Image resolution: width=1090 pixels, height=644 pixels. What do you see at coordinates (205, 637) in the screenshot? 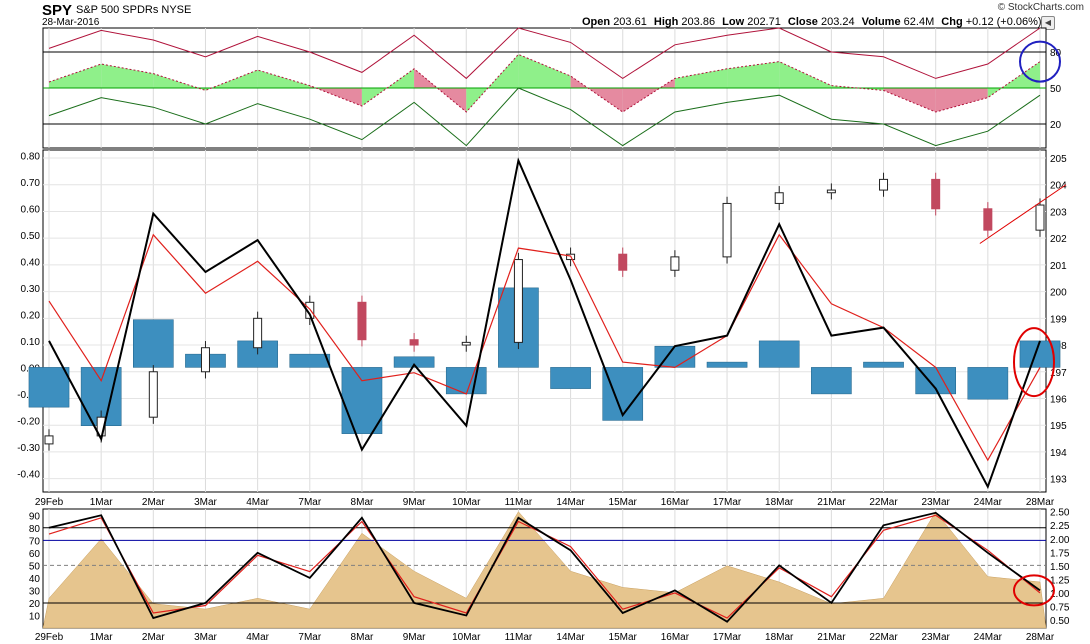
I see `x-tick-bottom-3: 3Mar` at bounding box center [205, 637].